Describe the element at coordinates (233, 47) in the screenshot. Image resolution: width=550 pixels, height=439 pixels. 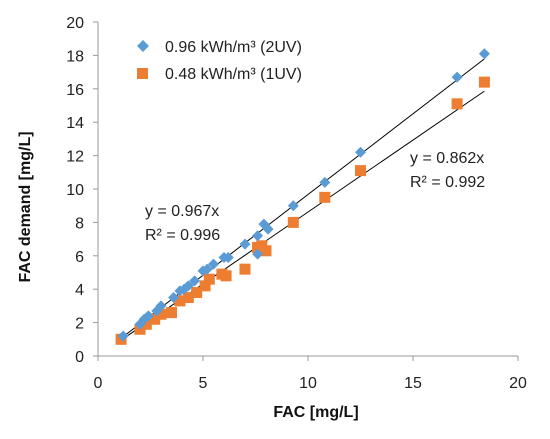
I see `legend-label-2uv: 0.96 kWh/m³ (2UV)` at that location.